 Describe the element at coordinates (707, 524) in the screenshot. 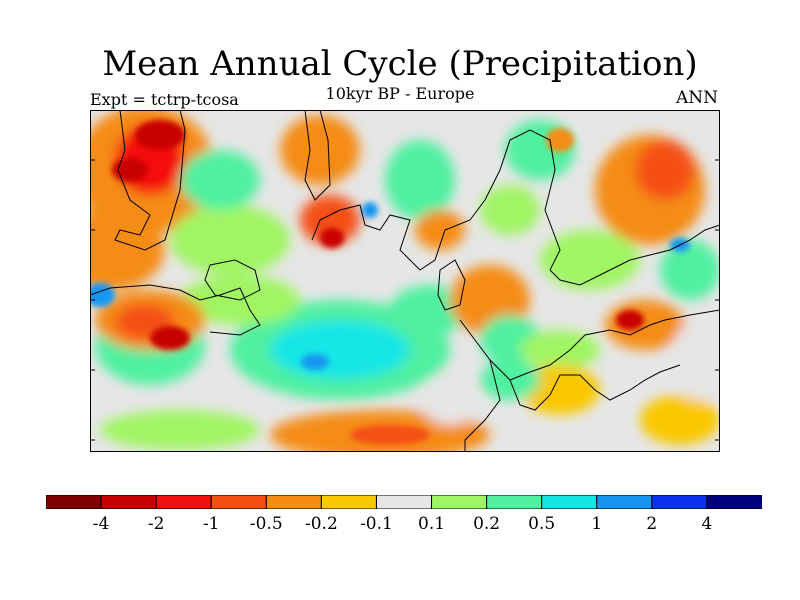

I see `colorbar-tick-label: 4` at that location.